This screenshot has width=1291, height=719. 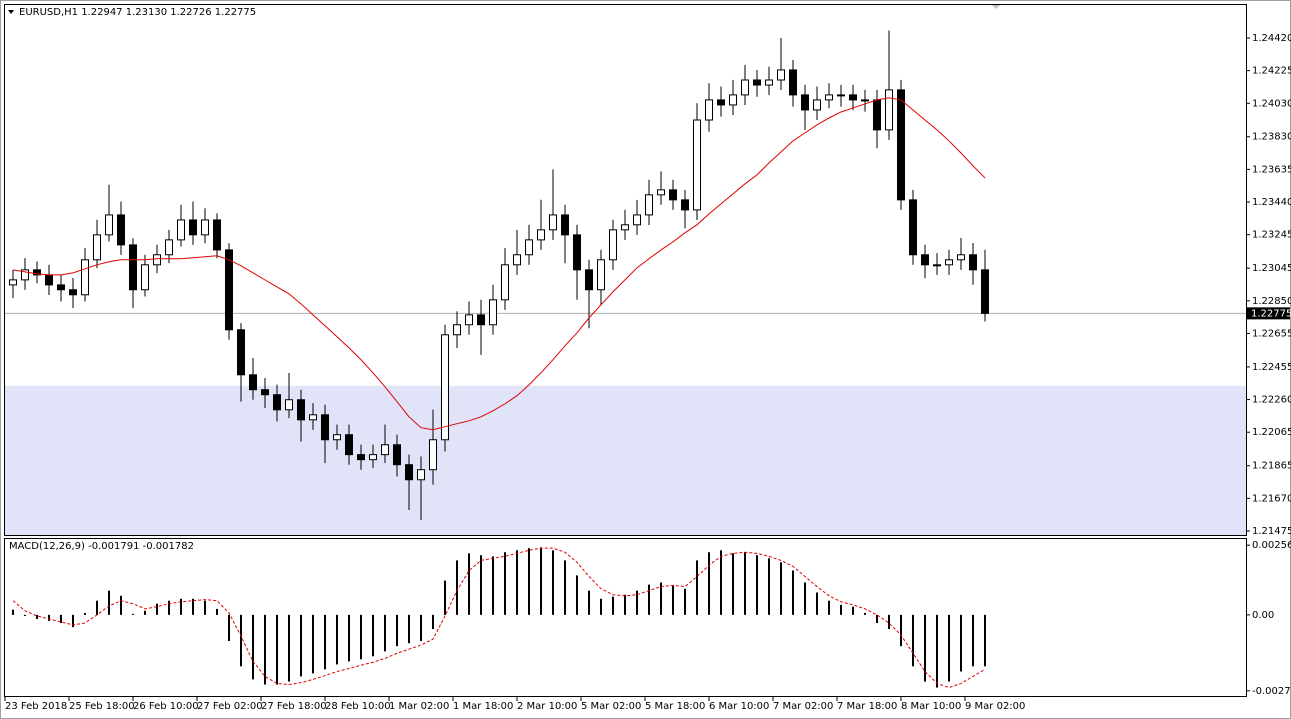 What do you see at coordinates (166, 706) in the screenshot?
I see `x-tick-label: 26 Feb 10:00` at bounding box center [166, 706].